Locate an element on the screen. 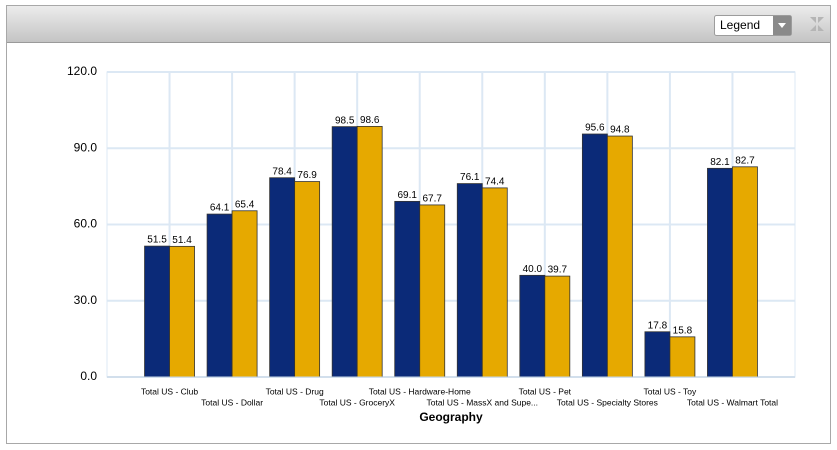 This screenshot has width=837, height=450. y-tick-label: 120.0 is located at coordinates (82, 71).